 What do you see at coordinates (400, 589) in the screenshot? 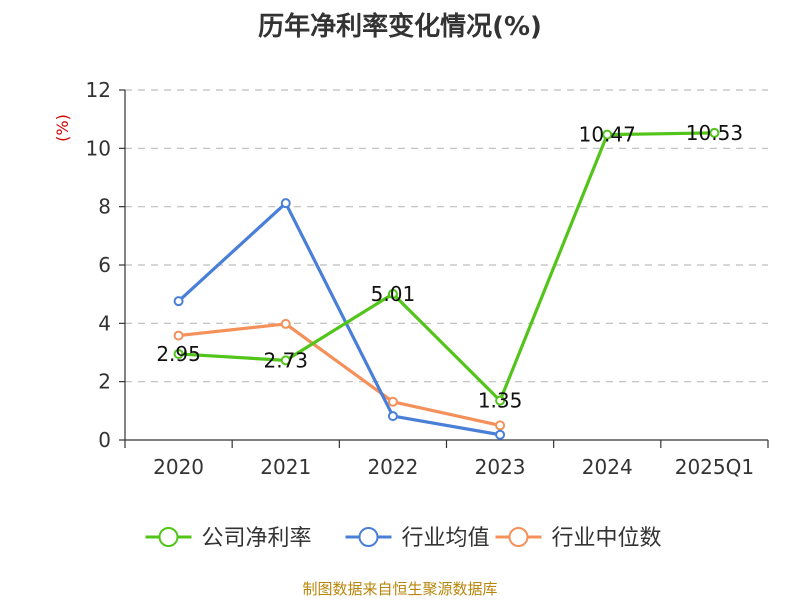
I see `source-note: 制图数据来自恒生聚源数据库` at bounding box center [400, 589].